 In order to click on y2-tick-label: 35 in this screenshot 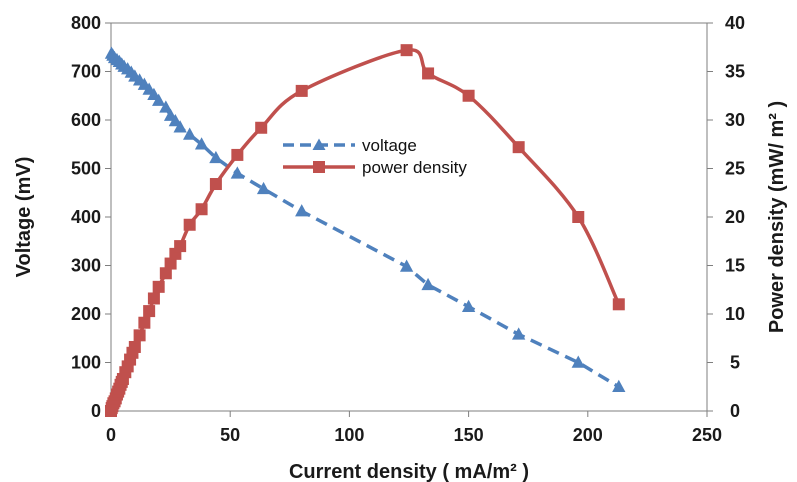, I will do `click(735, 72)`.